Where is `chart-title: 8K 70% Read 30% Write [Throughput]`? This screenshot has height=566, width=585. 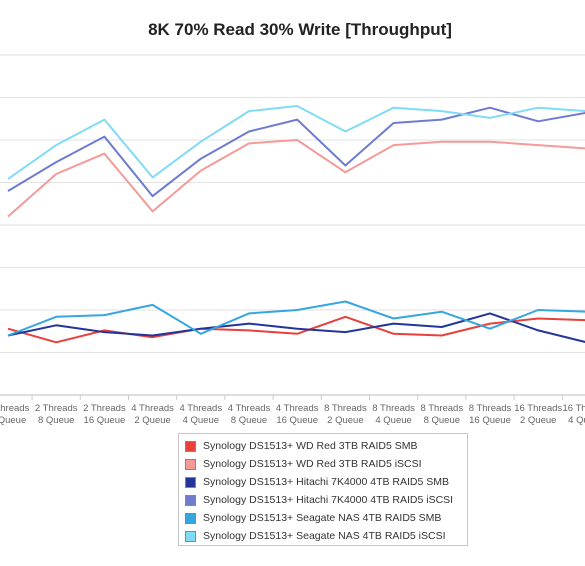
chart-title: 8K 70% Read 30% Write [Throughput] is located at coordinates (300, 29).